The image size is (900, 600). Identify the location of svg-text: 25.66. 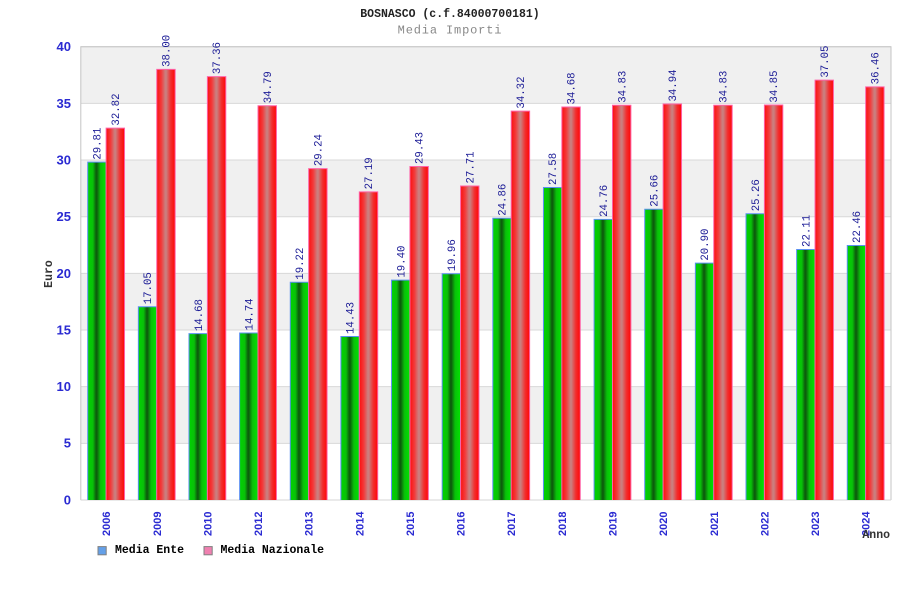
(656, 191).